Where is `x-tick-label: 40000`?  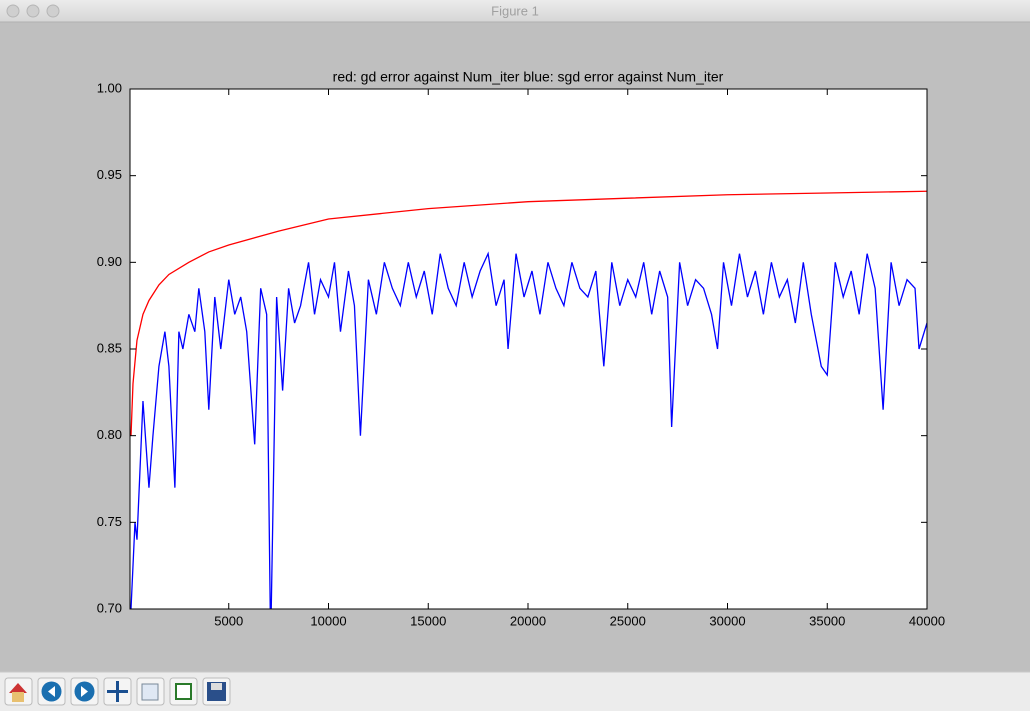 x-tick-label: 40000 is located at coordinates (927, 620).